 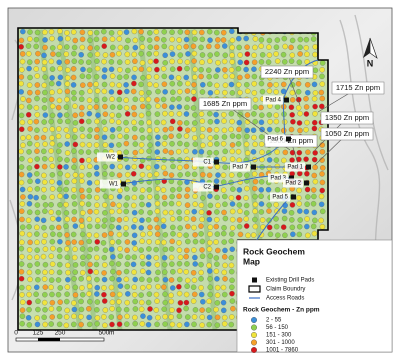 I want to click on pad-label: Pad 4, so click(x=273, y=101).